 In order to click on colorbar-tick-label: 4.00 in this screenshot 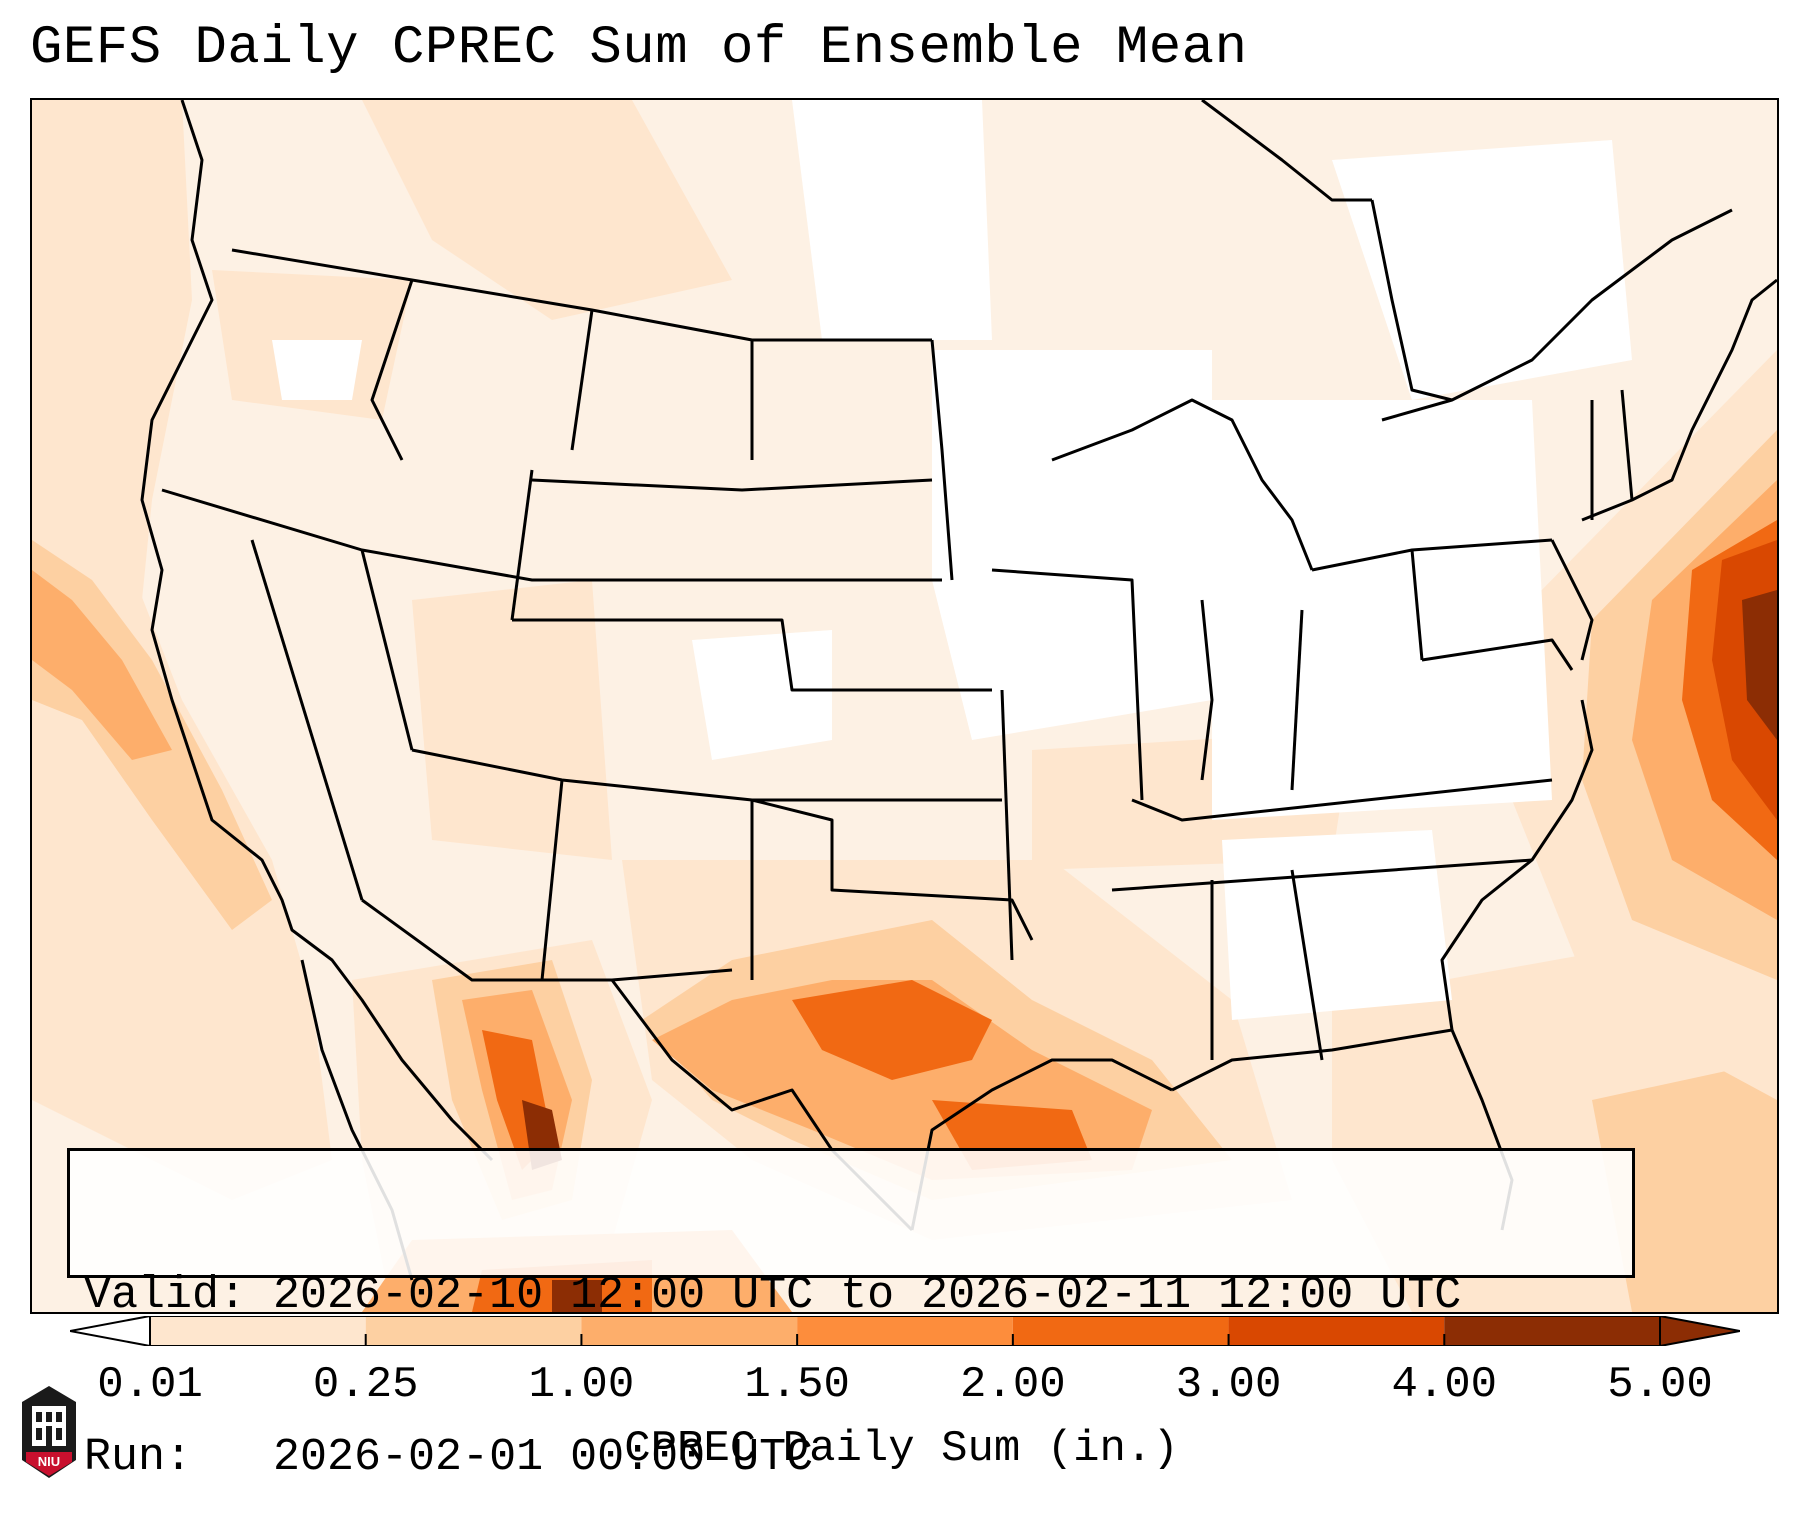, I will do `click(1444, 1385)`.